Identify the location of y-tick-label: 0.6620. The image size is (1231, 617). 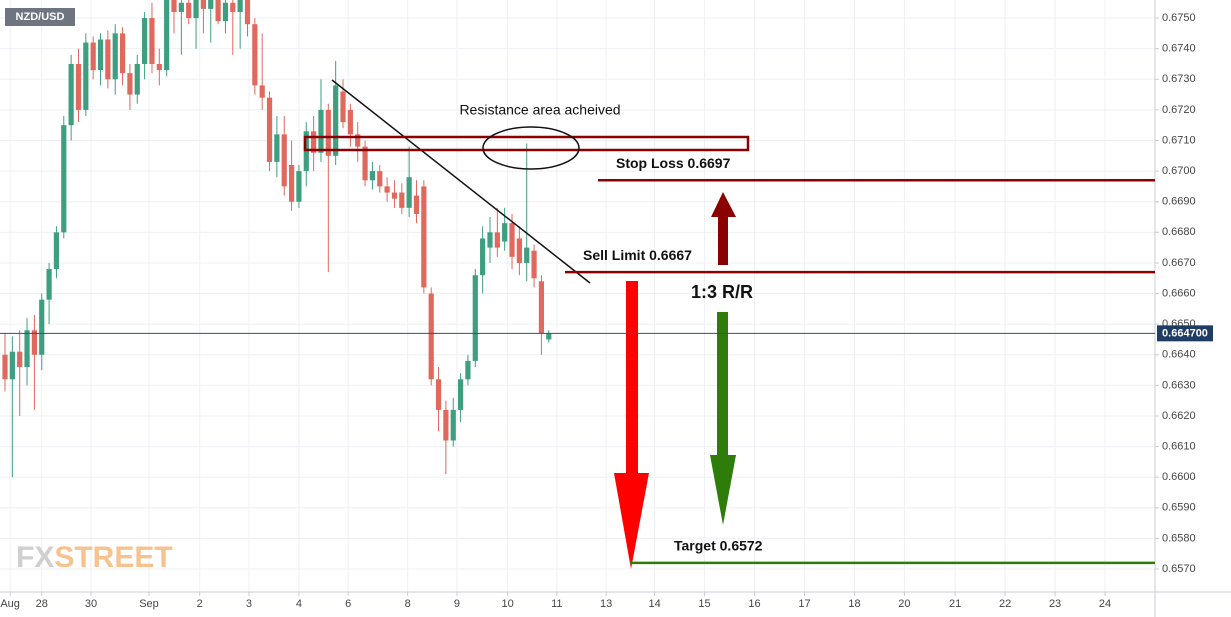
(1179, 416).